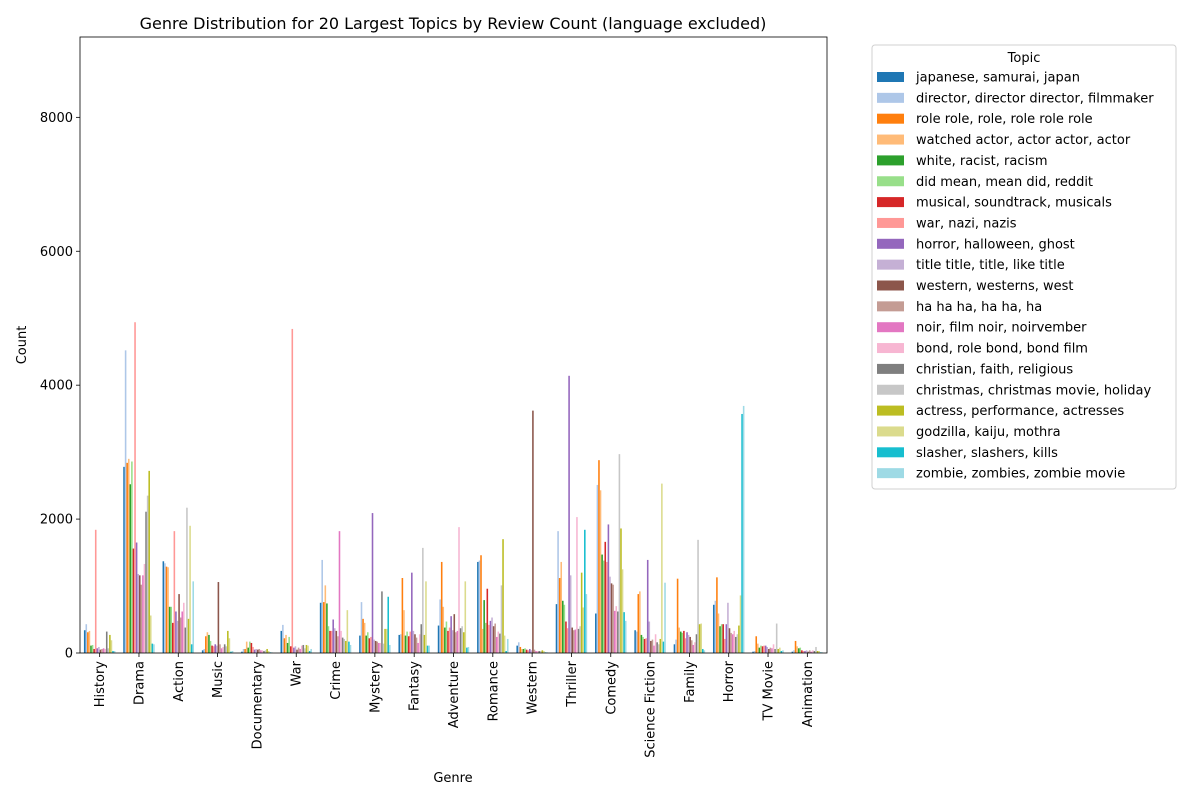 This screenshot has height=804, width=1200. Describe the element at coordinates (962, 161) in the screenshot. I see `legend-item: white, racist, racism` at that location.